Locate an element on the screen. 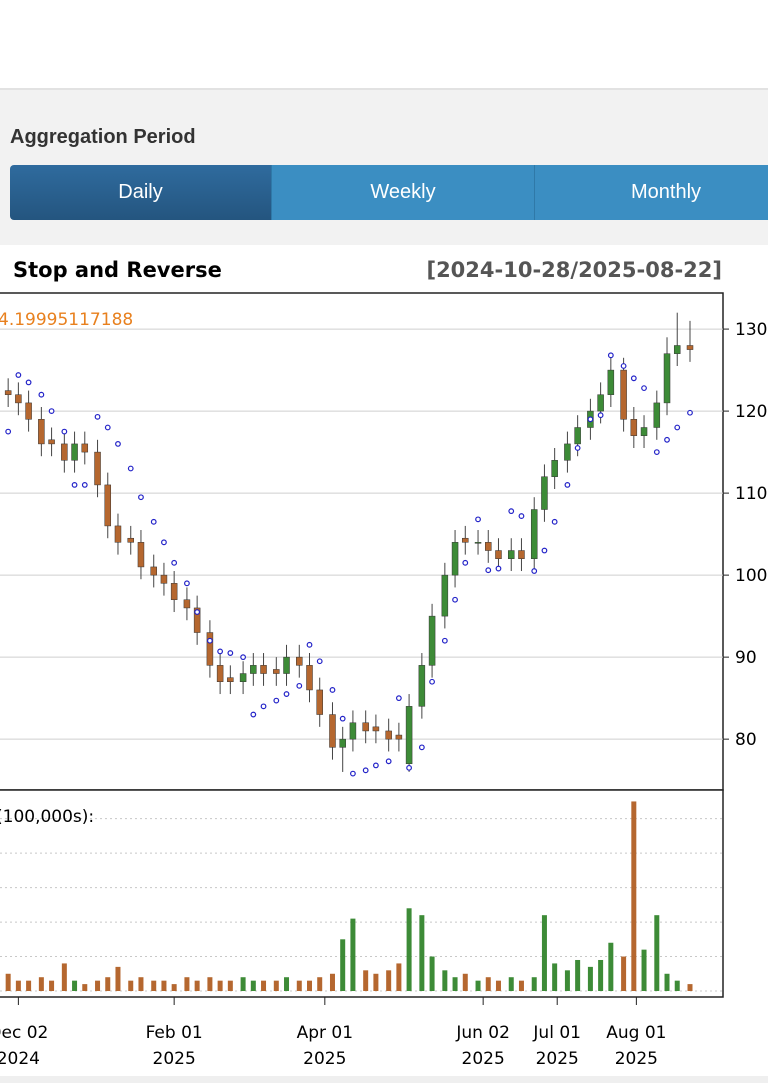 This screenshot has height=1083, width=768. x-tick-label: Apr 01 2025 is located at coordinates (325, 1046).